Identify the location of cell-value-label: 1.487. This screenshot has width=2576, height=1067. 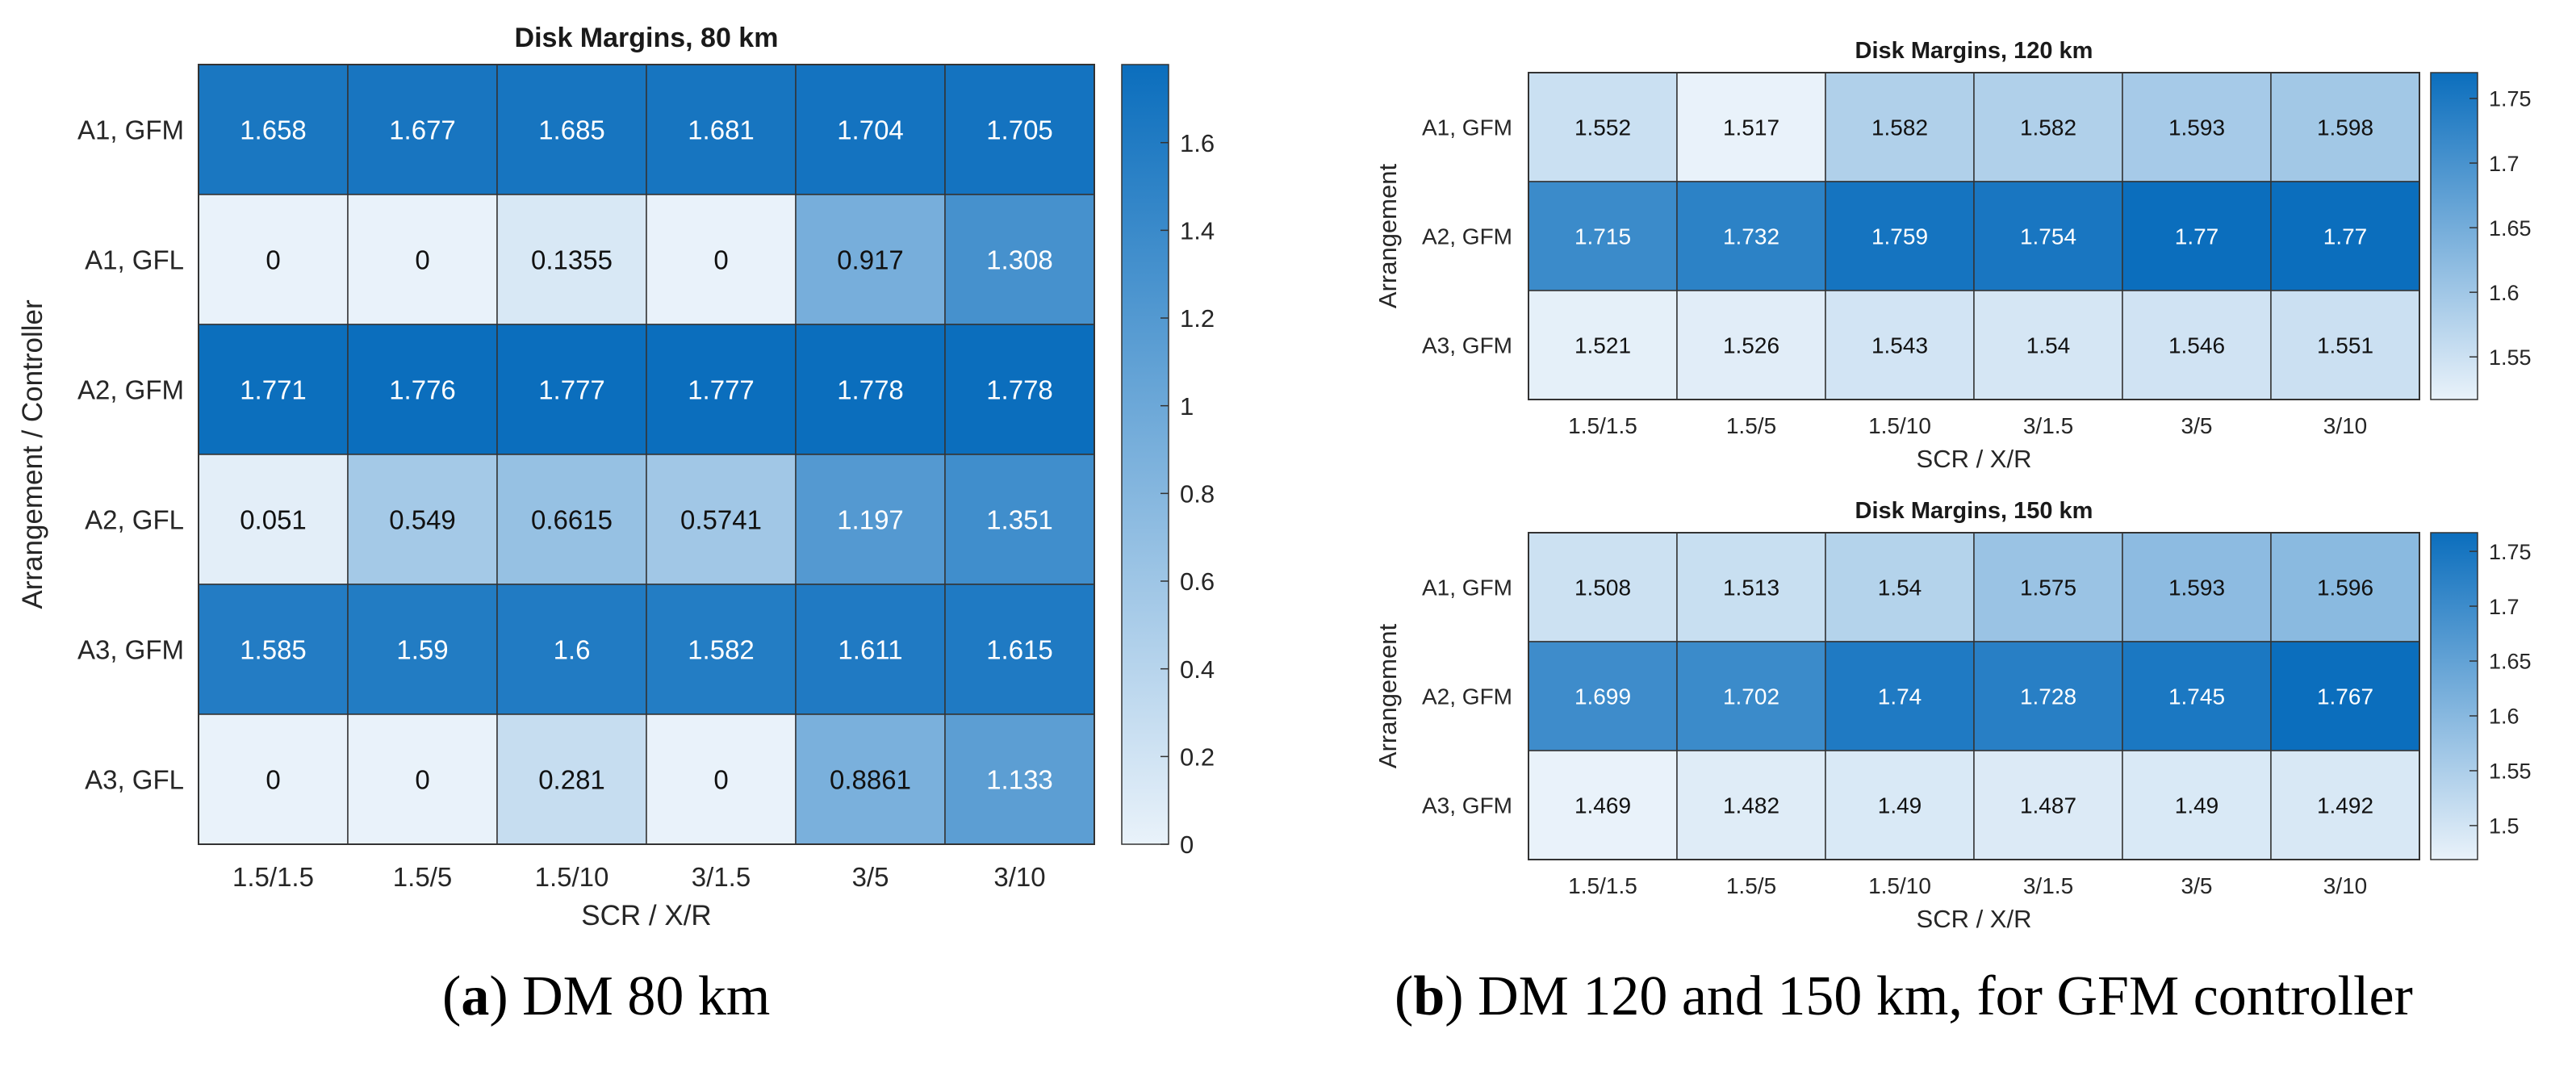
(2048, 805).